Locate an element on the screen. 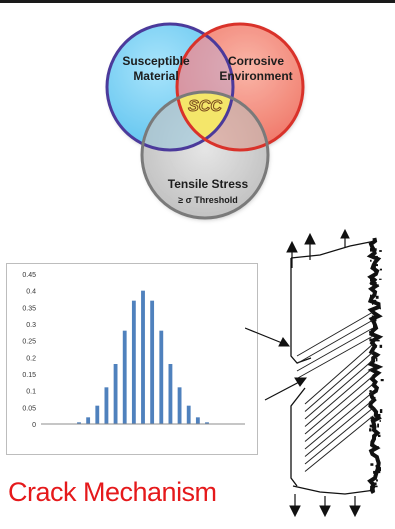 This screenshot has height=529, width=395. rough-crack-edge is located at coordinates (375, 365).